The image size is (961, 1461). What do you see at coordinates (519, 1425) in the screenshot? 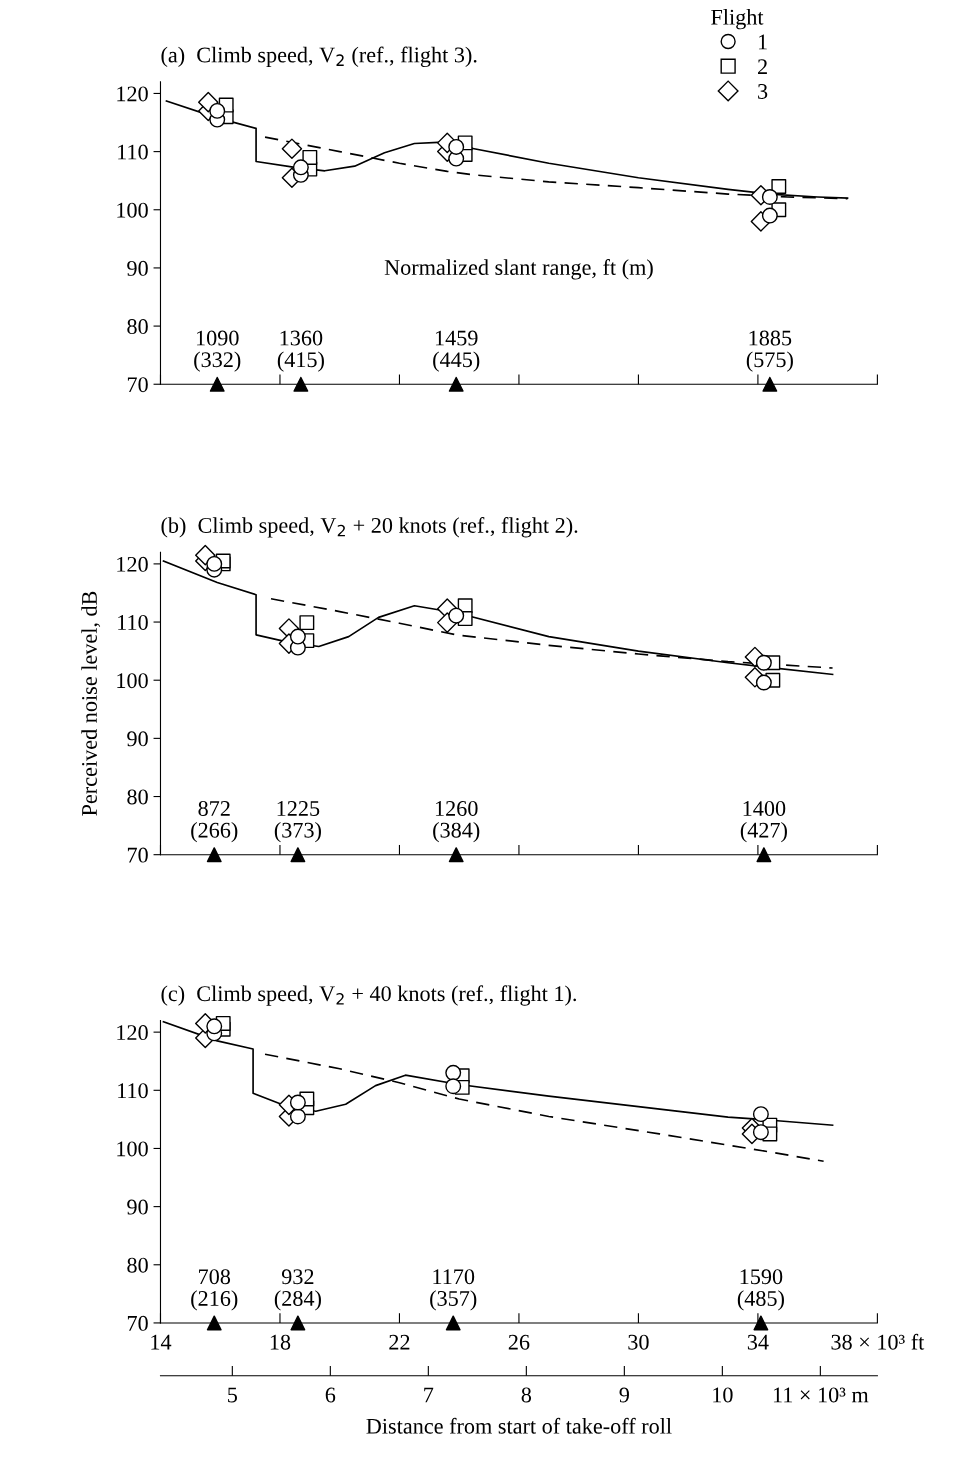
I see `x-axis-title: Distance from start of take-off roll` at bounding box center [519, 1425].